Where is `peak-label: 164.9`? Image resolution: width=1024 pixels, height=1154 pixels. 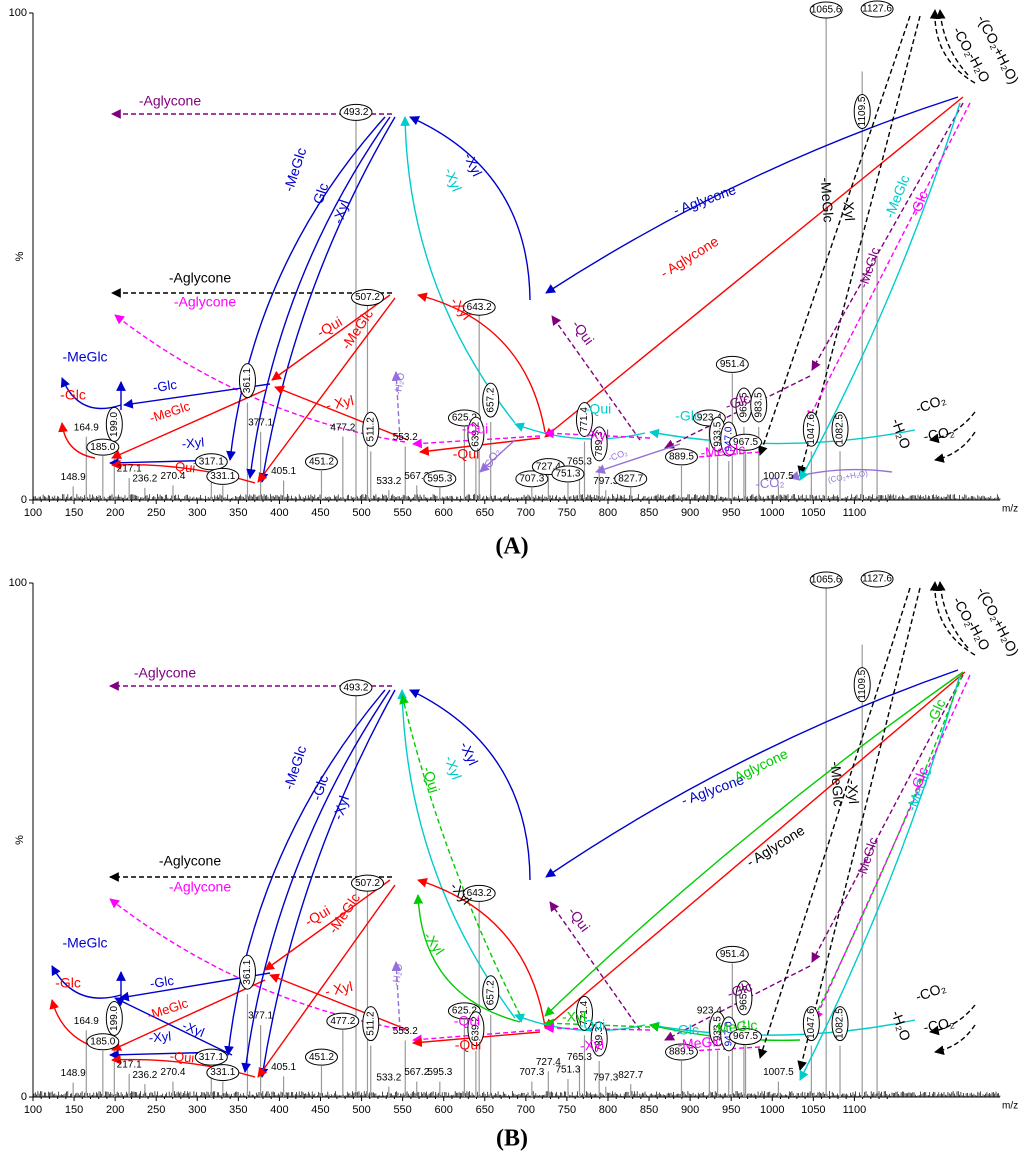
peak-label: 164.9 is located at coordinates (86, 1021).